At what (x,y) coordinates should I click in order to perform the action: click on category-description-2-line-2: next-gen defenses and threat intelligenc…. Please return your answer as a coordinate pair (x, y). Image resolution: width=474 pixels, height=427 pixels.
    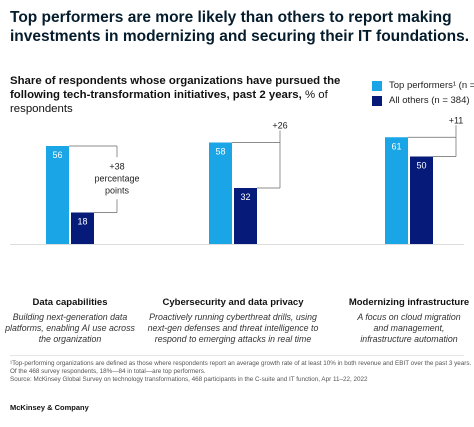
    Looking at the image, I should click on (233, 328).